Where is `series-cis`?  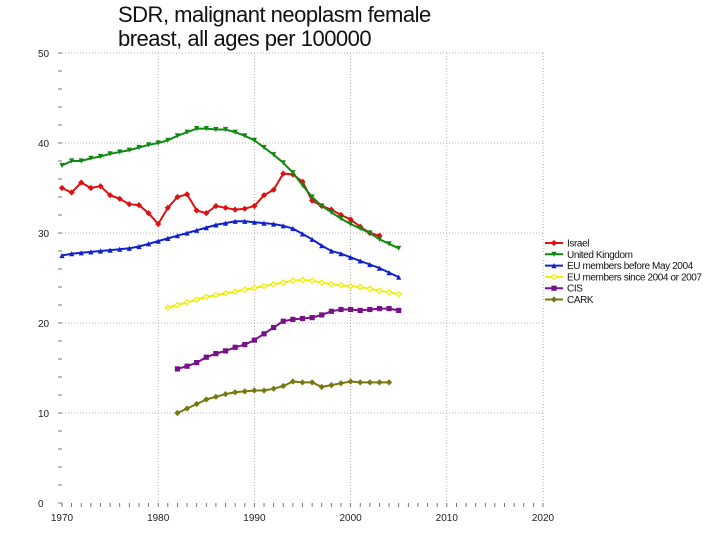
series-cis is located at coordinates (288, 339).